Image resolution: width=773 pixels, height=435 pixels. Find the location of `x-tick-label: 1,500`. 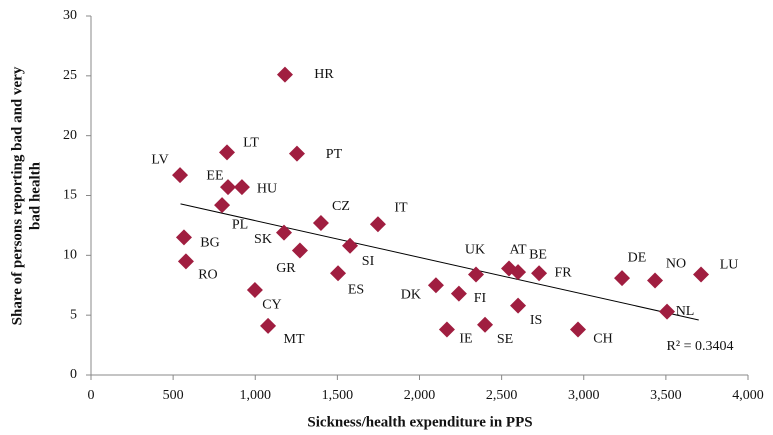

x-tick-label: 1,500 is located at coordinates (338, 395).